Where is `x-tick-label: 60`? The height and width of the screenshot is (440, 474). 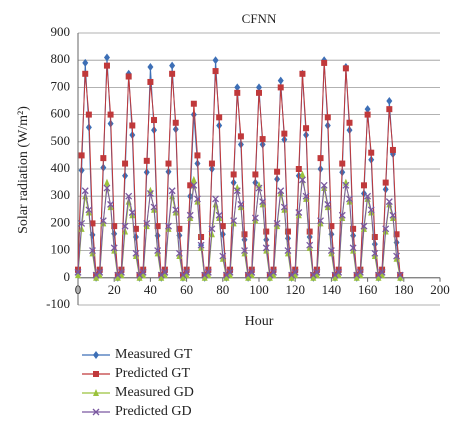
x-tick-label: 60 is located at coordinates (186, 289).